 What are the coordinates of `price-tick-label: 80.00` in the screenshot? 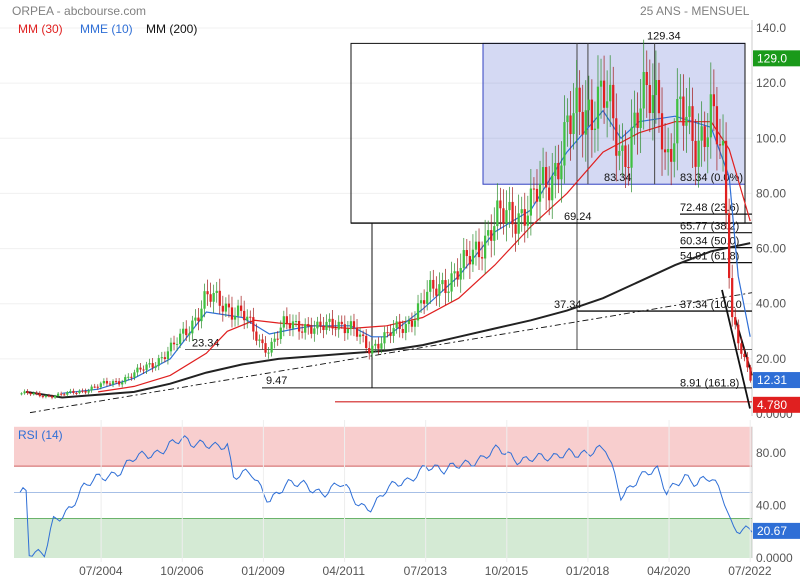 It's located at (771, 193).